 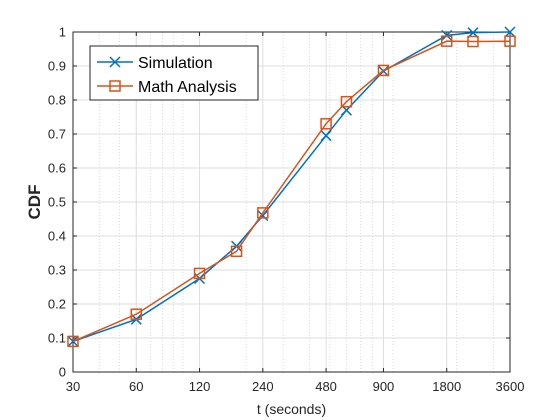 What do you see at coordinates (187, 87) in the screenshot?
I see `legend-math-label: Math Analysis` at bounding box center [187, 87].